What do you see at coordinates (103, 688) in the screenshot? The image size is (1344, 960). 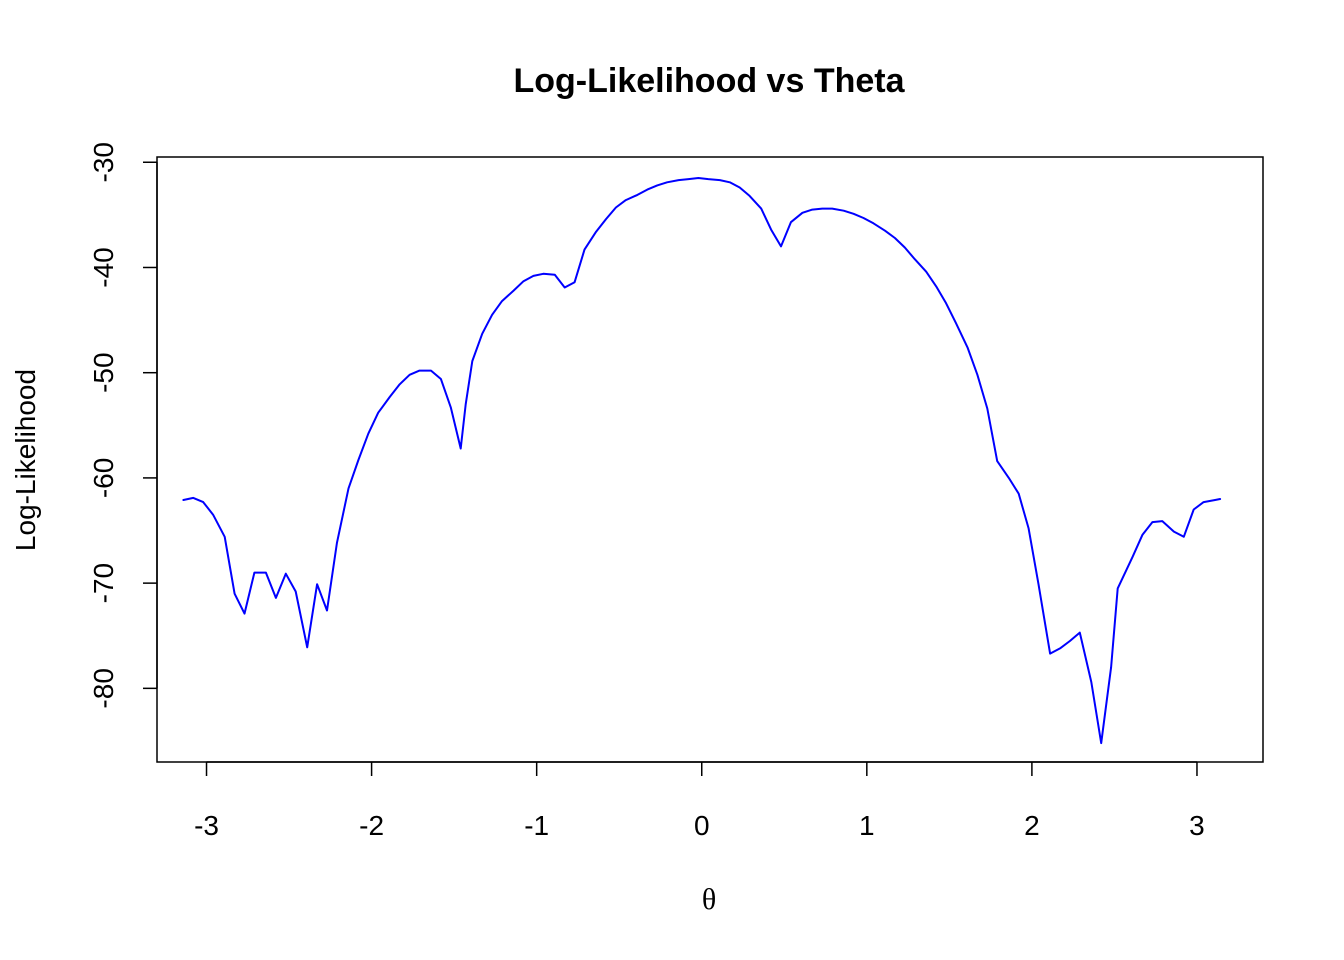 I see `y-tick-label: -80` at bounding box center [103, 688].